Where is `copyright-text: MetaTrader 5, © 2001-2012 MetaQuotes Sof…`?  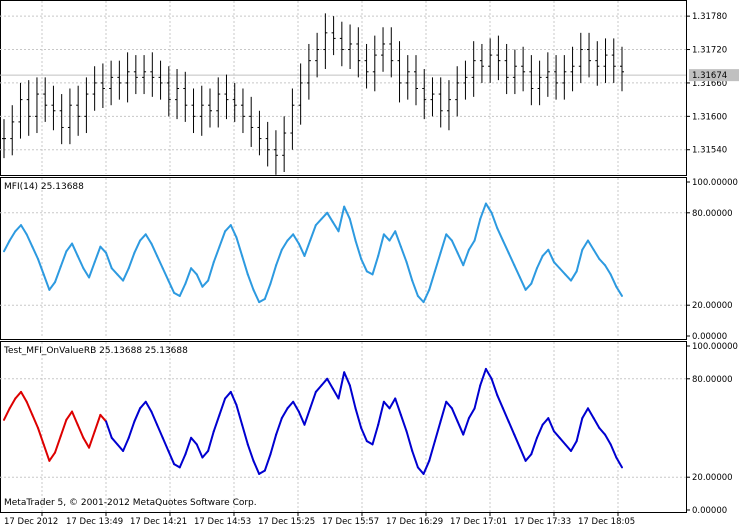 copyright-text: MetaTrader 5, © 2001-2012 MetaQuotes Sof… is located at coordinates (130, 503).